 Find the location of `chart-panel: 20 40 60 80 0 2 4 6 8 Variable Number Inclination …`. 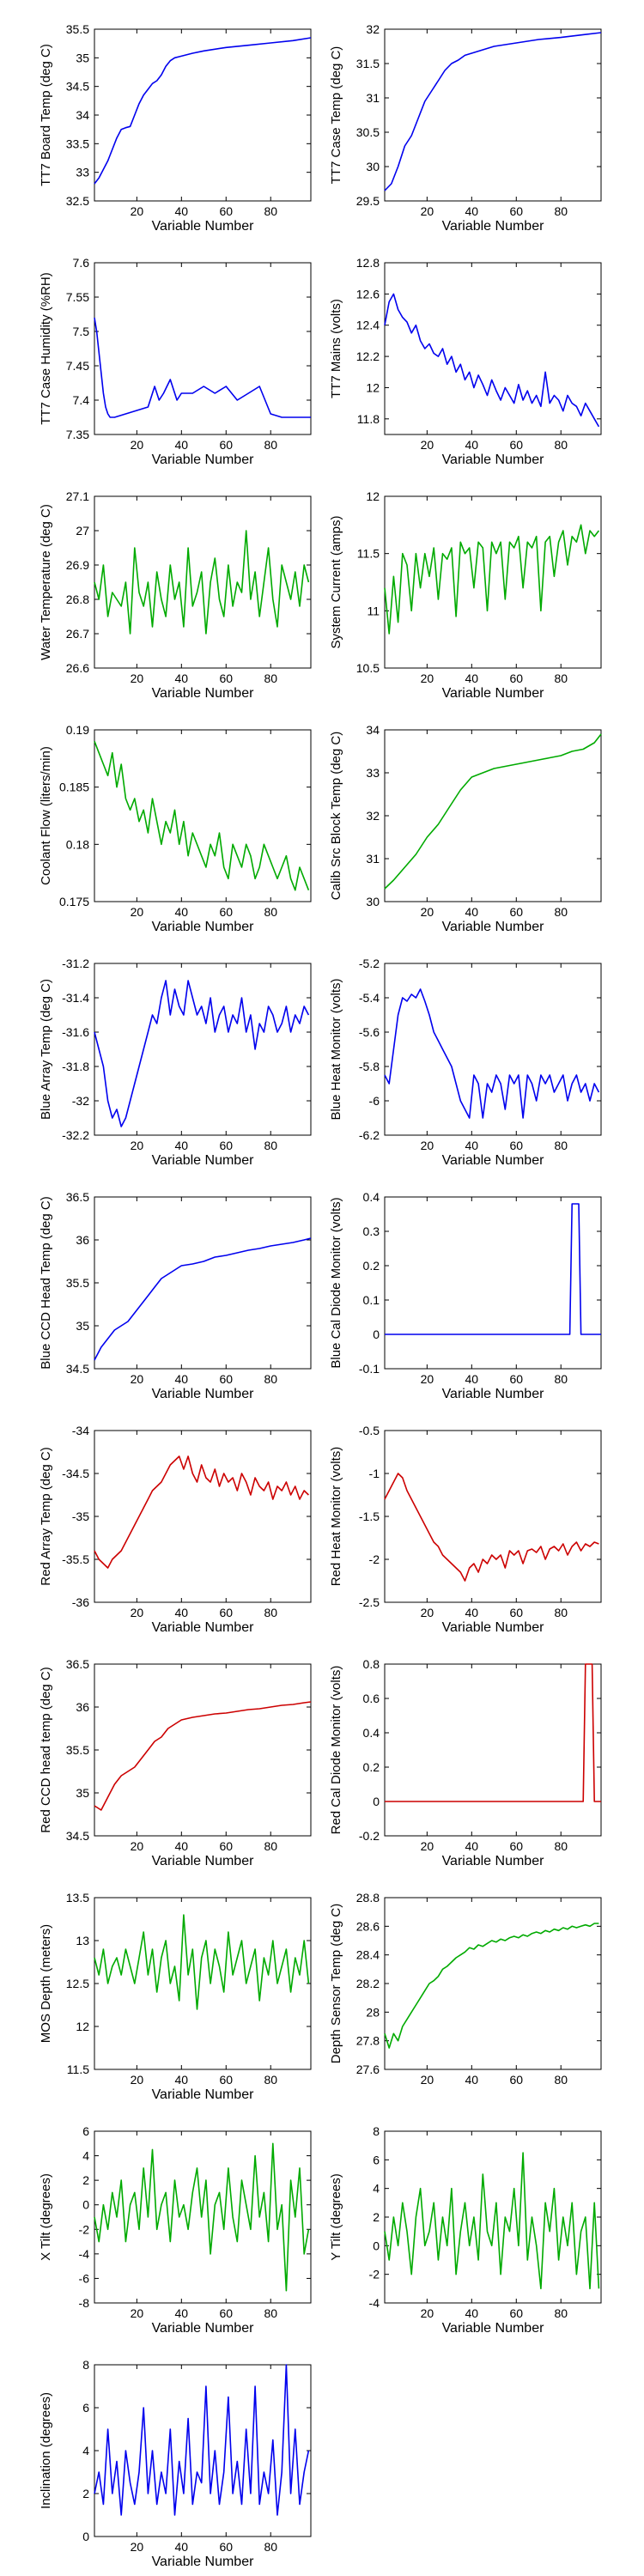

chart-panel: 20 40 60 80 0 2 4 6 8 Variable Number Inclination … is located at coordinates (175, 2463).